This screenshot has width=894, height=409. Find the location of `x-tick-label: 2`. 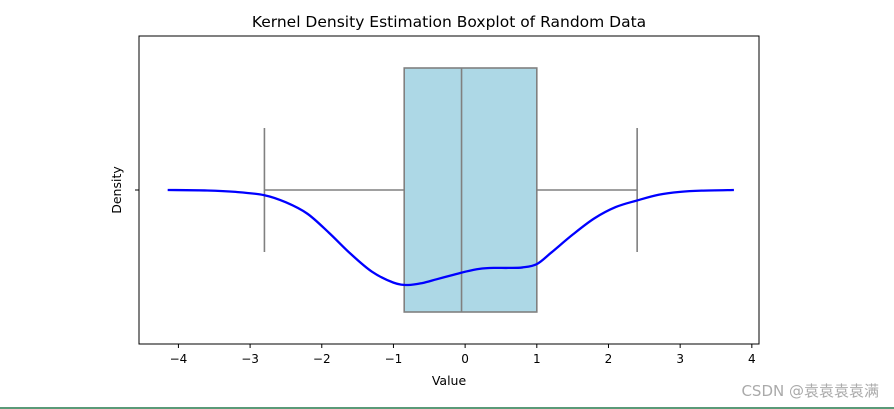

x-tick-label: 2 is located at coordinates (609, 359).